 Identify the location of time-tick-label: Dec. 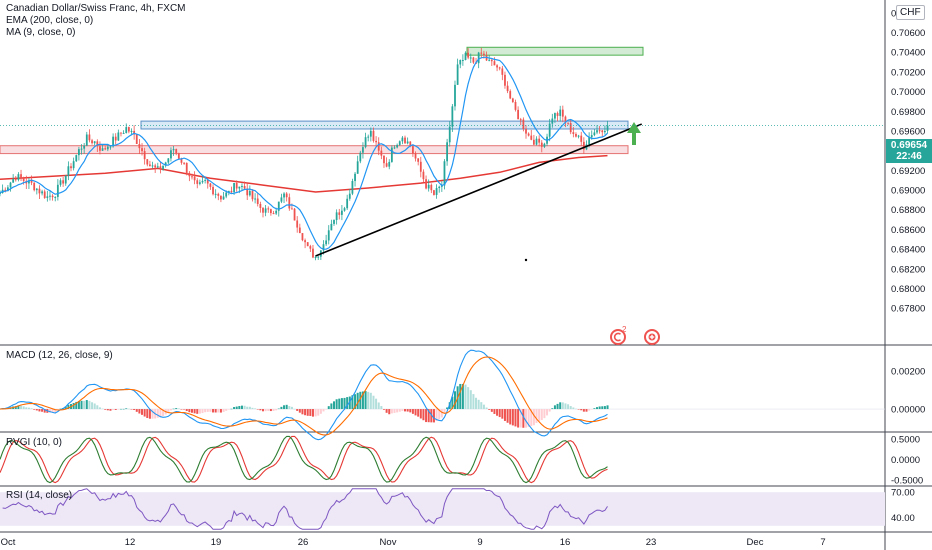
(755, 542).